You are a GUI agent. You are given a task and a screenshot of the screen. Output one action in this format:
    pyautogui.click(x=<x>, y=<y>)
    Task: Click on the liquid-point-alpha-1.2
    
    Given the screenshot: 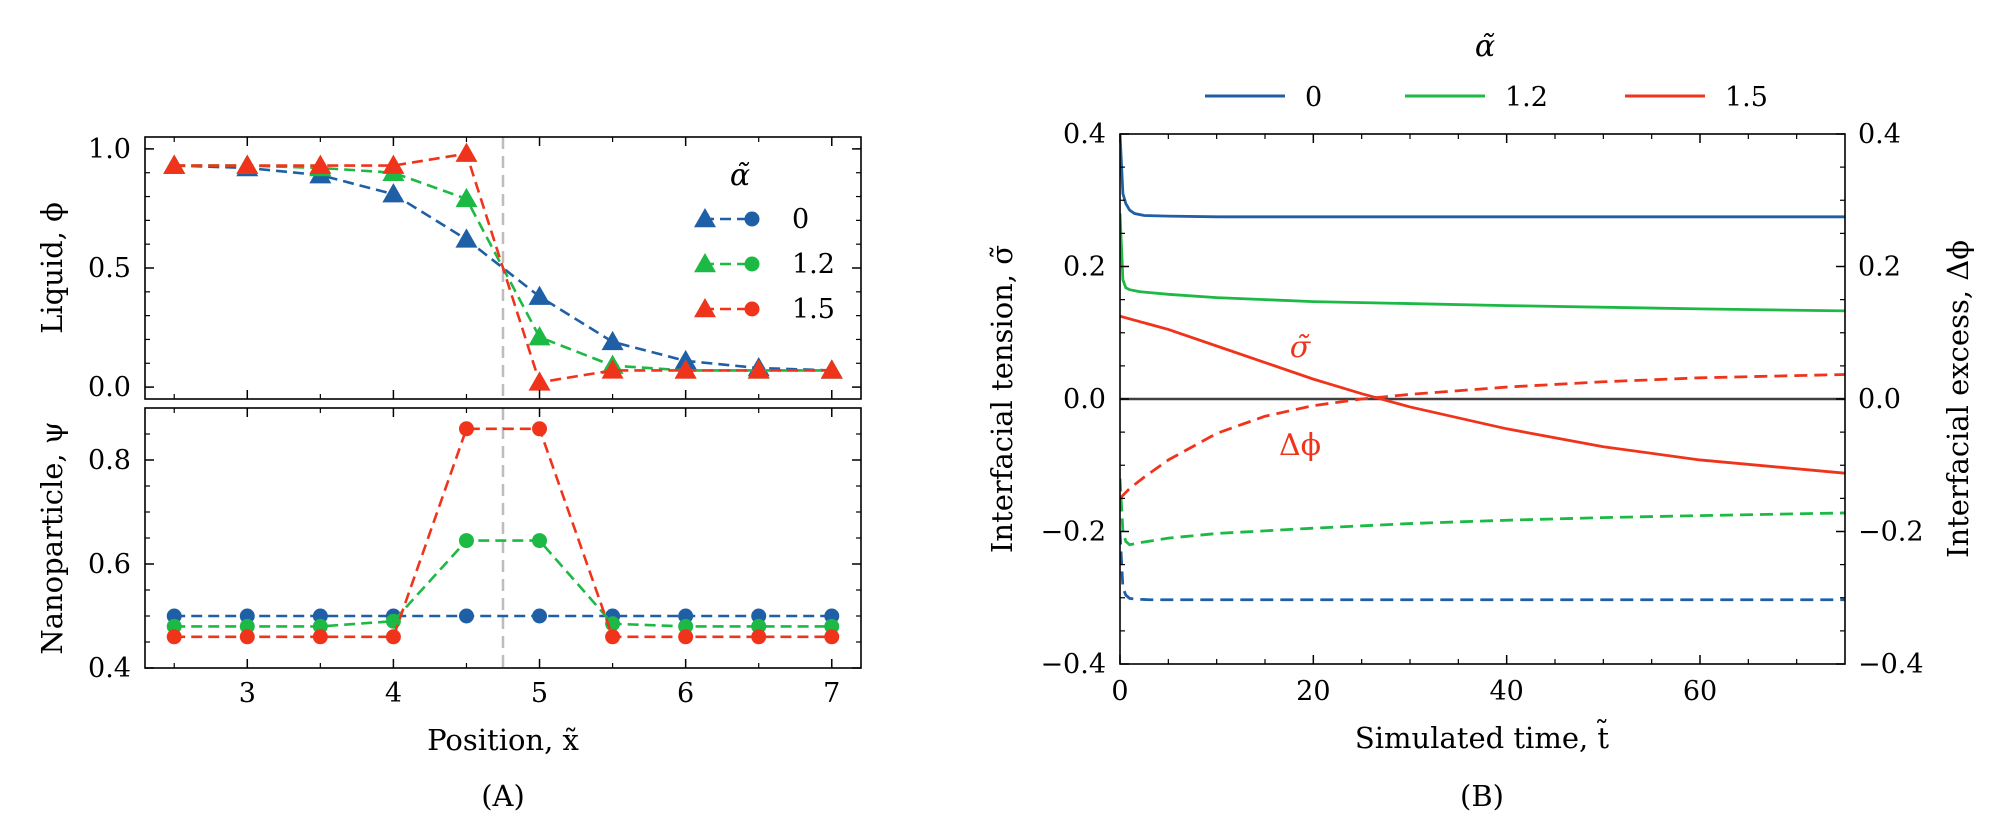 What is the action you would take?
    pyautogui.click(x=466, y=197)
    